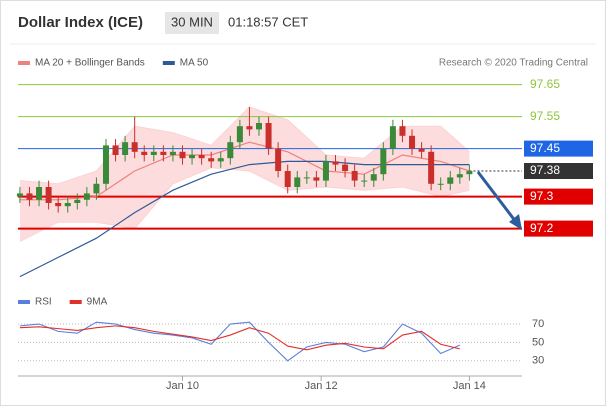  Describe the element at coordinates (538, 361) in the screenshot. I see `y-tick-label: 30` at that location.